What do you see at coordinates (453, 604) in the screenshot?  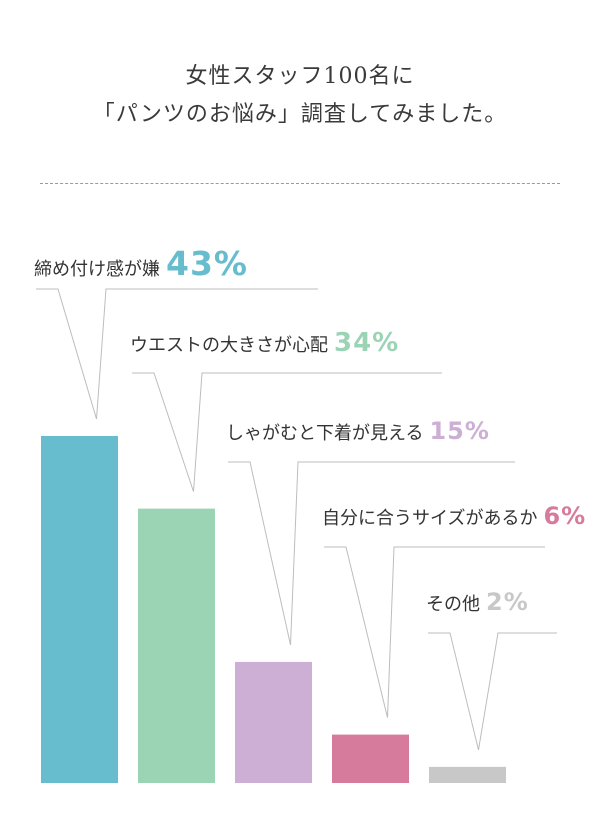 I see `category-label-5: その他` at bounding box center [453, 604].